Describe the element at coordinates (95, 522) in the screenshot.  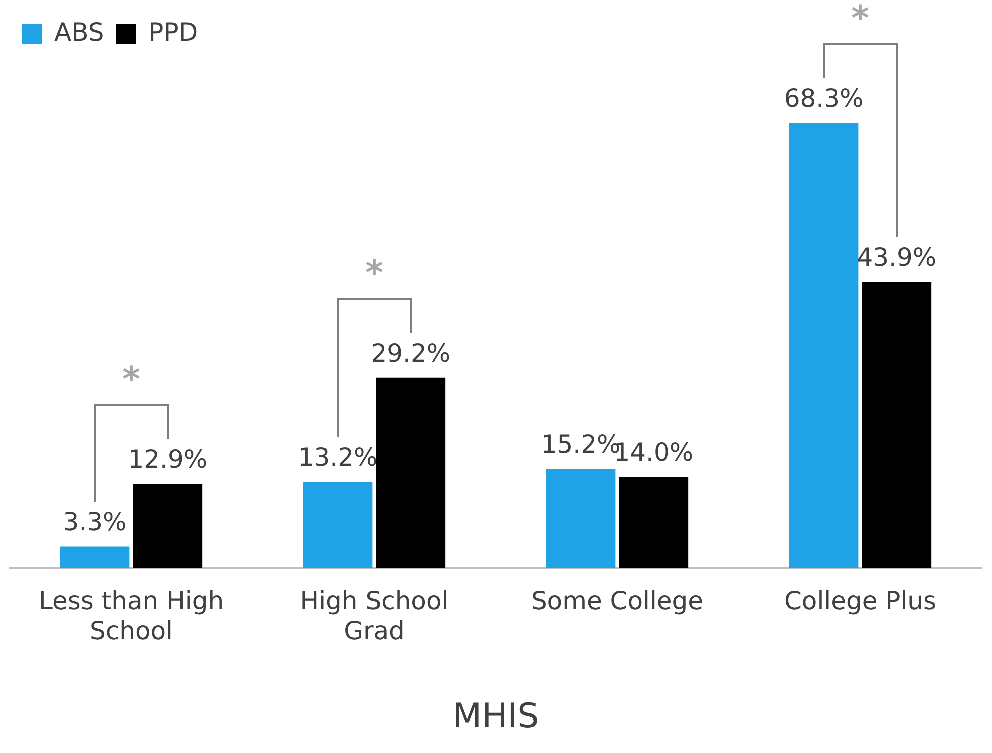
I see `data-label: 3.3%` at that location.